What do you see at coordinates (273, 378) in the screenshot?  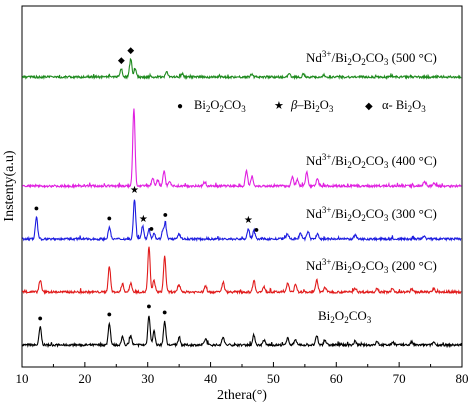 I see `x-tick-label-4: 50` at bounding box center [273, 378].